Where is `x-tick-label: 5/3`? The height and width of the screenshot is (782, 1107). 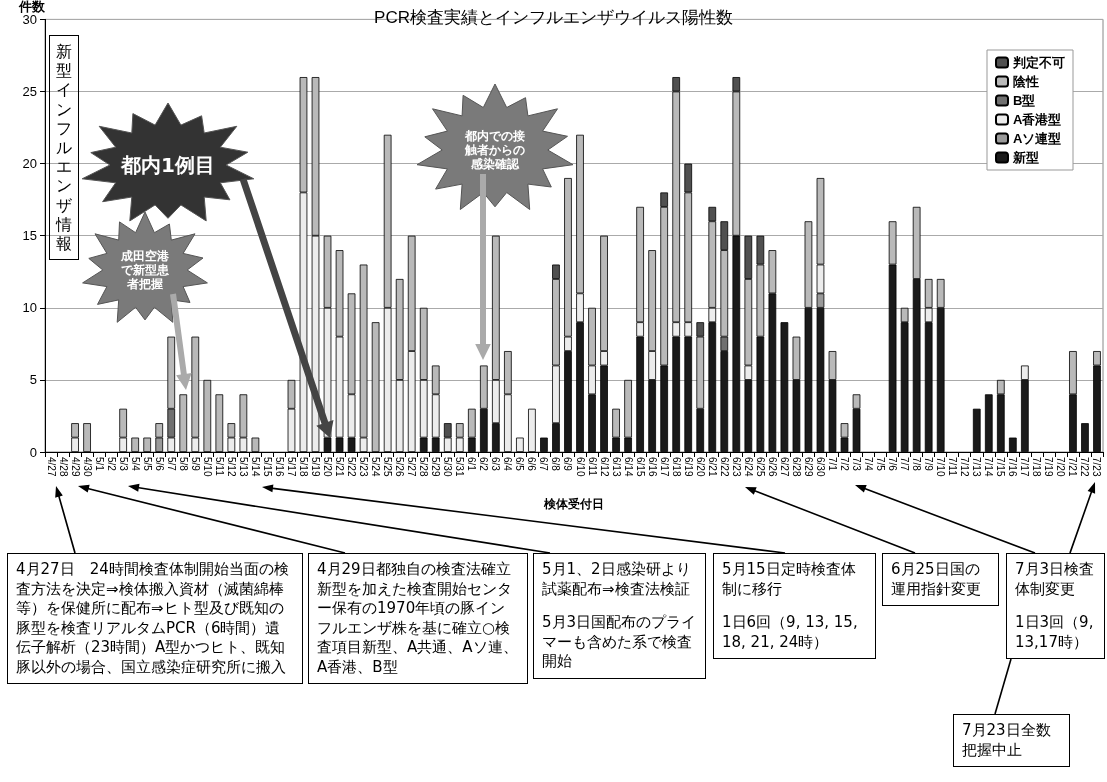
x-tick-label: 5/3 is located at coordinates (123, 464).